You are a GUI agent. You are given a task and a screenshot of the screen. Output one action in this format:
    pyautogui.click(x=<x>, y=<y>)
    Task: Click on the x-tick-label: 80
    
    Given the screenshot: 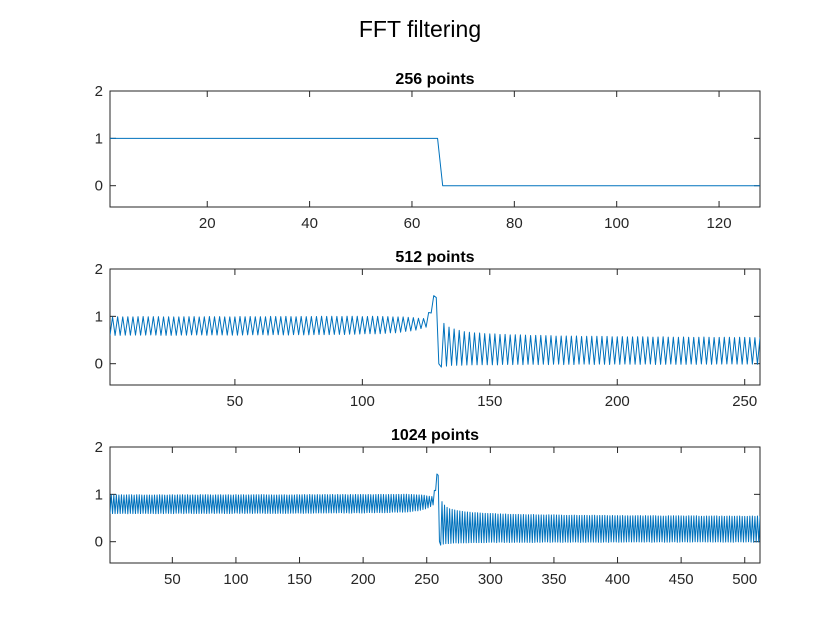 What is the action you would take?
    pyautogui.click(x=514, y=223)
    